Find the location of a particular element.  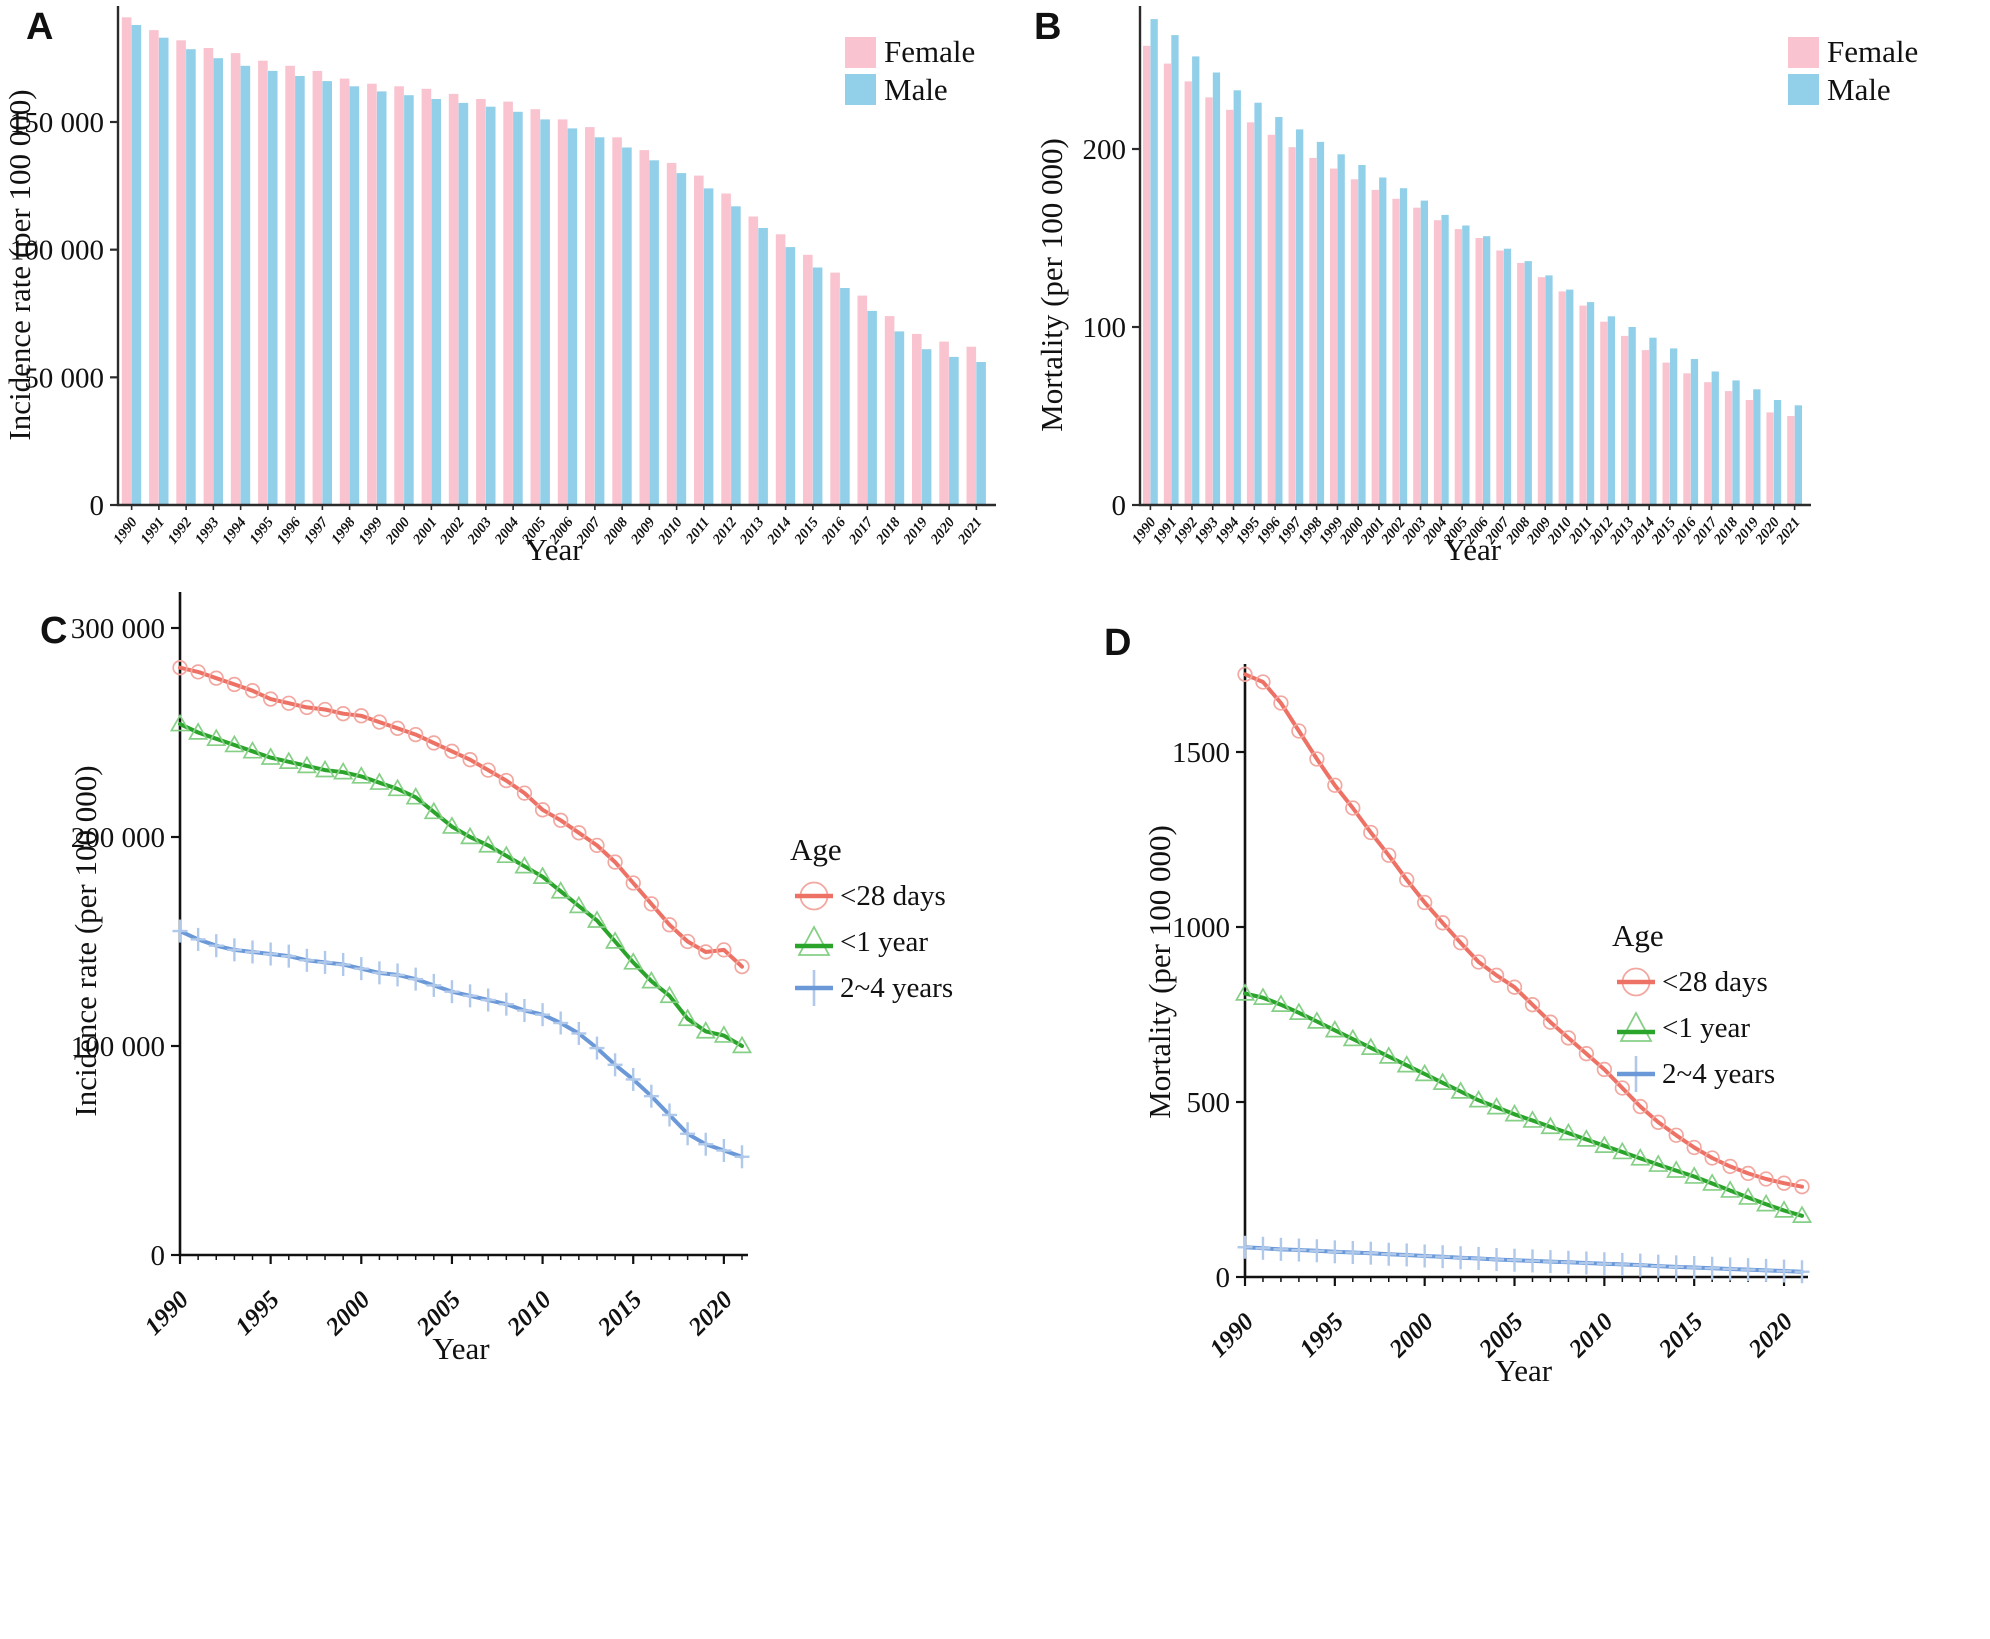

legend-item-male: Male is located at coordinates (910, 90).